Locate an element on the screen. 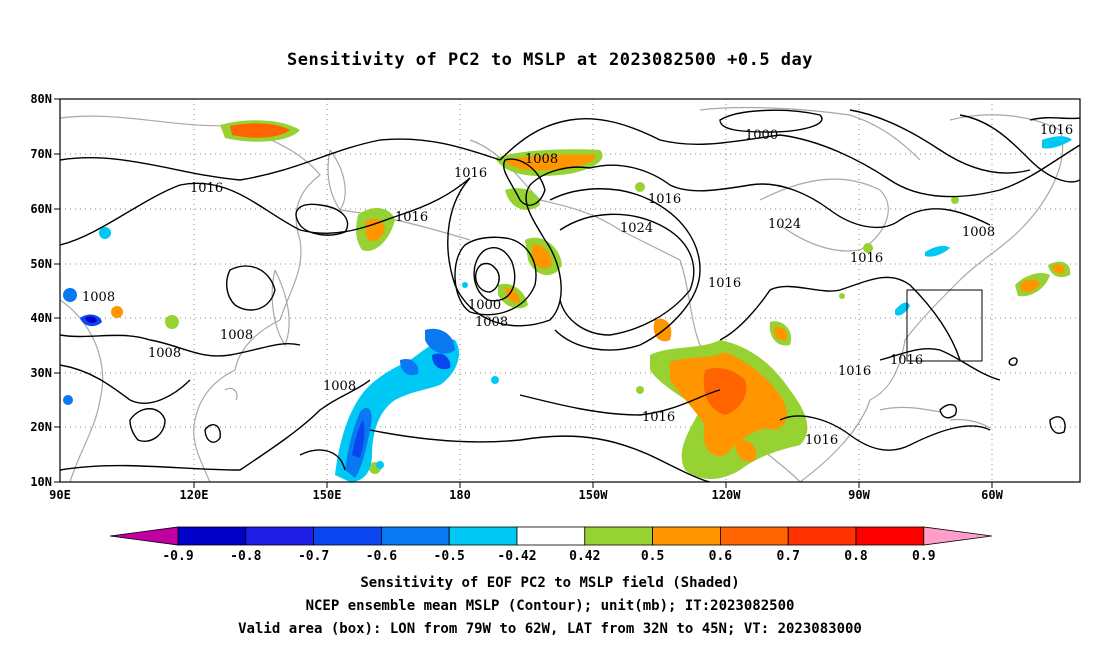  colorbar-label: 0.9 is located at coordinates (923, 556).